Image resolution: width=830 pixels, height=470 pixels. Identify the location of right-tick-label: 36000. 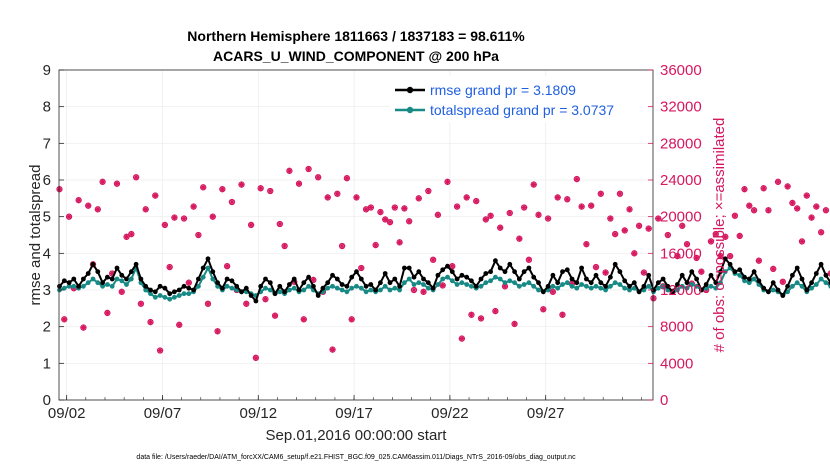
(681, 70).